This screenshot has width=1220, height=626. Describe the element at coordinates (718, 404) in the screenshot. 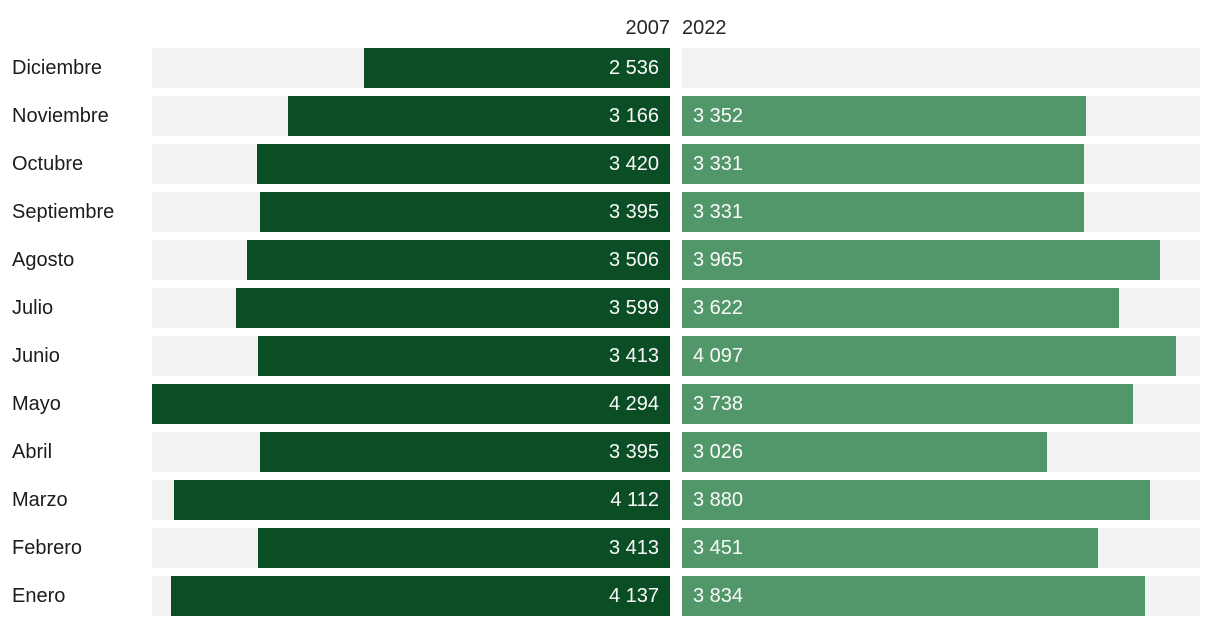

I see `bar-value-label-2022: 3 738` at that location.